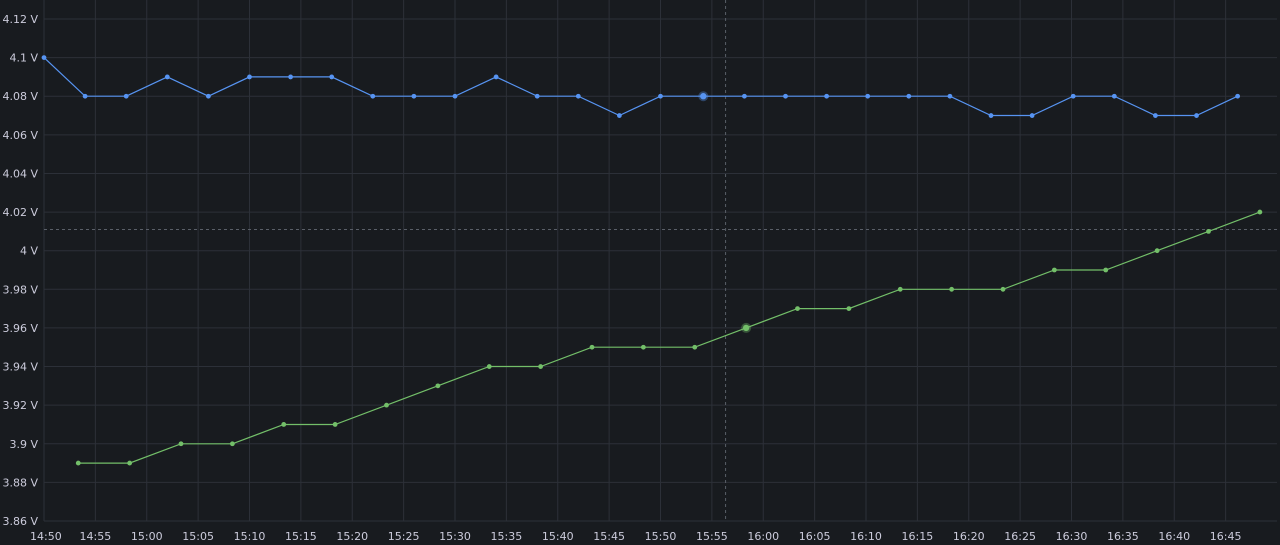 The width and height of the screenshot is (1280, 545). I want to click on y-tick-label: 4.04 V, so click(20, 173).